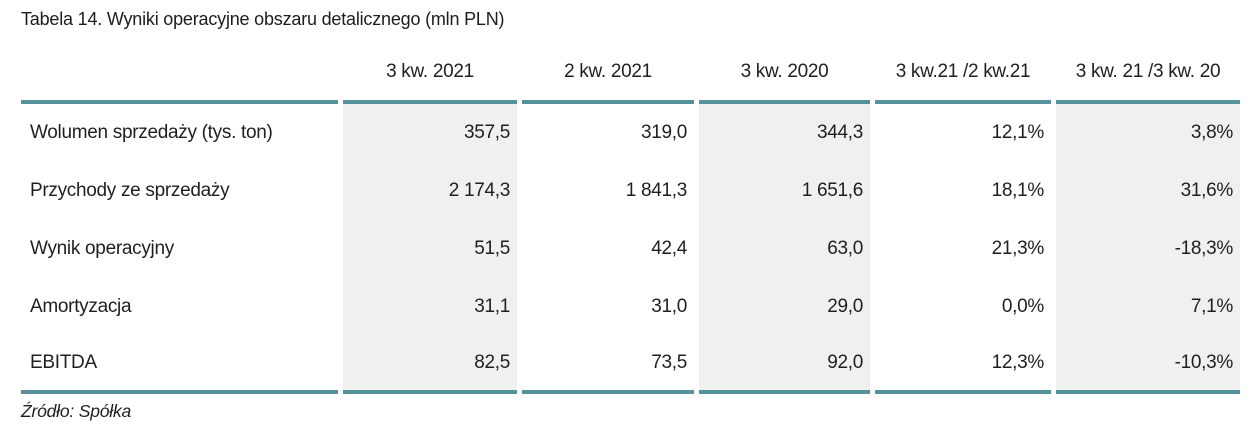 Image resolution: width=1259 pixels, height=432 pixels. What do you see at coordinates (1018, 132) in the screenshot?
I see `table-cell: 12,1%` at bounding box center [1018, 132].